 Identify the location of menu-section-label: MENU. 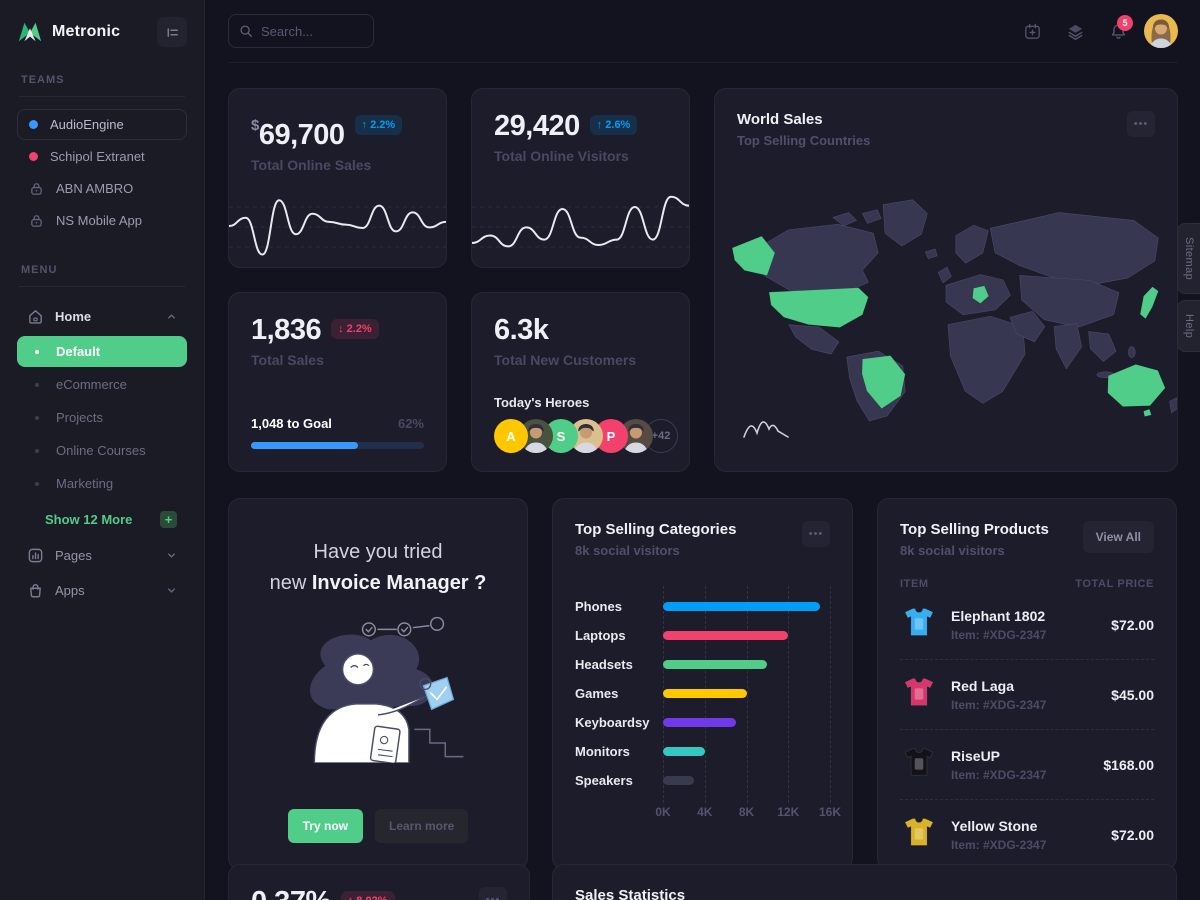
(39, 270).